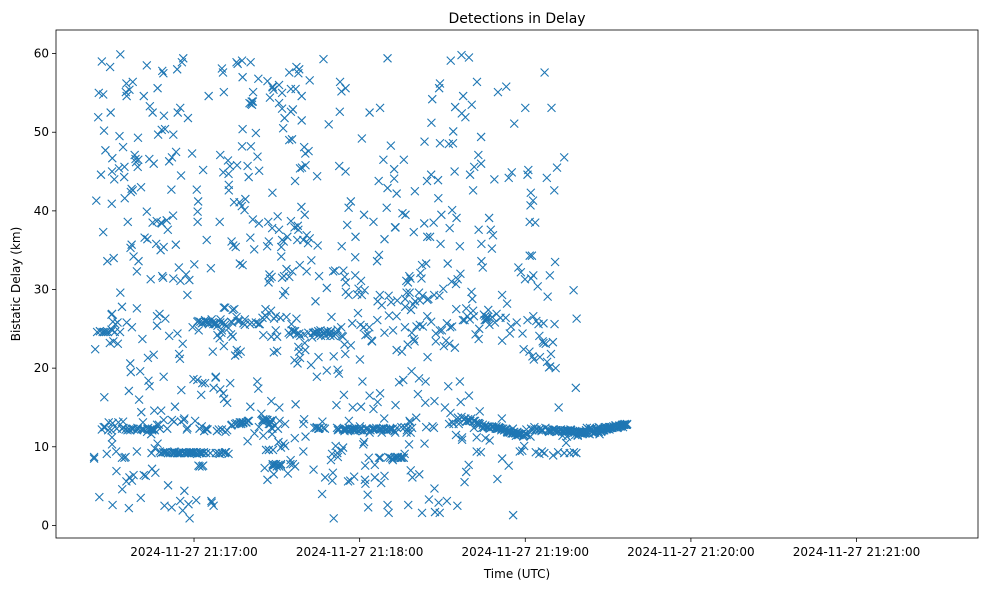 This screenshot has width=989, height=590. What do you see at coordinates (516, 19) in the screenshot?
I see `chart-title: Detections in Delay` at bounding box center [516, 19].